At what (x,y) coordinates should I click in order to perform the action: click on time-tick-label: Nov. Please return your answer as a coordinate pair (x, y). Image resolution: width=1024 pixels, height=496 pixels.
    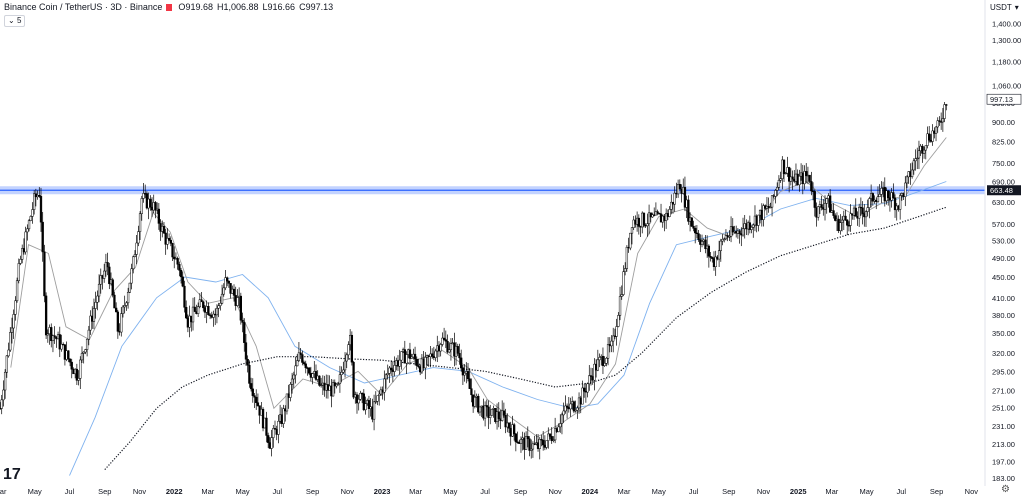
    Looking at the image, I should click on (348, 491).